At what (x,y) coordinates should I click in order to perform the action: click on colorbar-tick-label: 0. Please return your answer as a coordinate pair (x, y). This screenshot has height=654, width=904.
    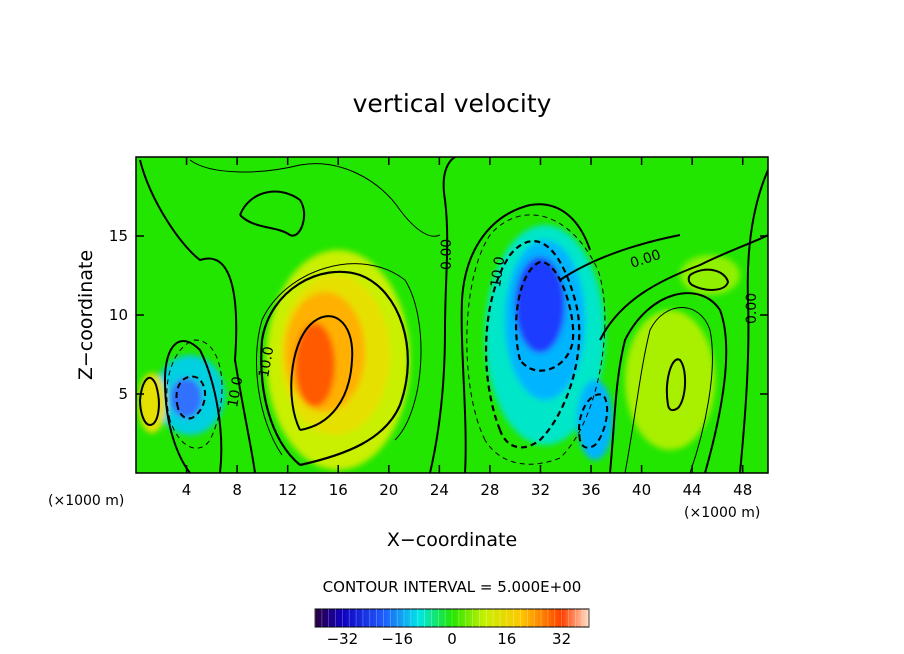
    Looking at the image, I should click on (452, 639).